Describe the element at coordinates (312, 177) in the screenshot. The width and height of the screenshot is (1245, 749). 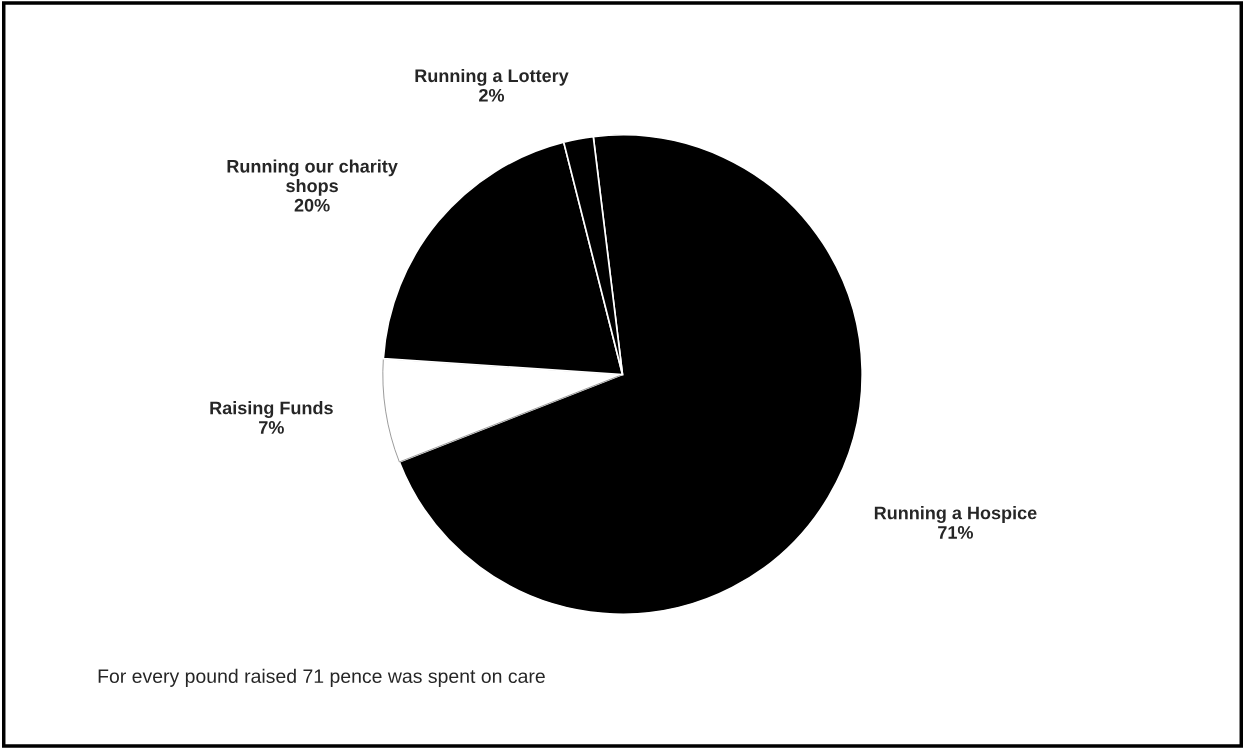
I see `slice-label: Running our charity shops` at that location.